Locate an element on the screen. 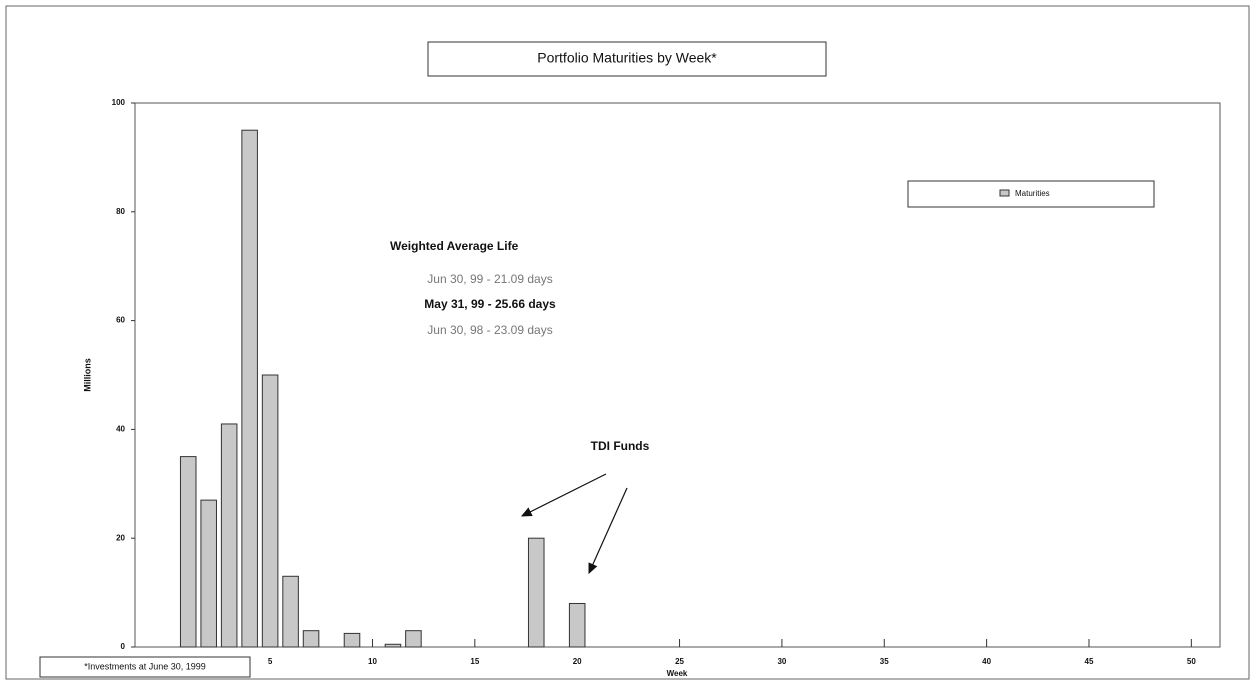 This screenshot has height=685, width=1255. chart-title: Portfolio Maturities by Week* is located at coordinates (627, 58).